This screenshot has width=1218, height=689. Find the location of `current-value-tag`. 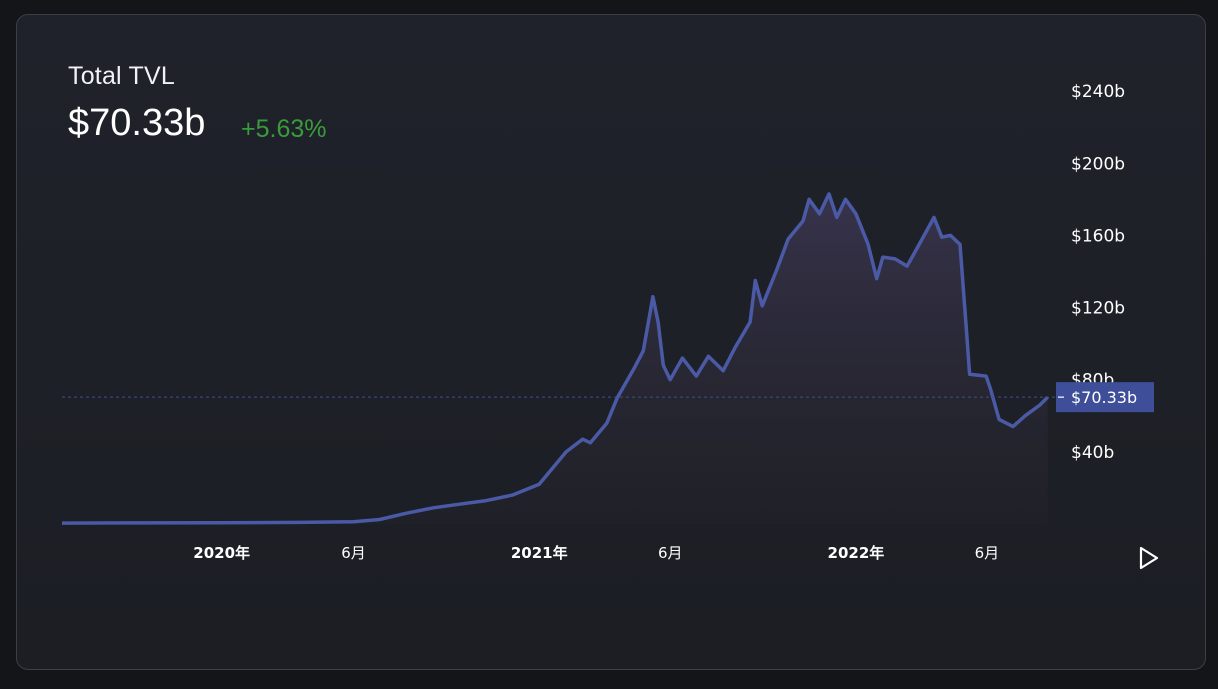

current-value-tag is located at coordinates (1105, 397).